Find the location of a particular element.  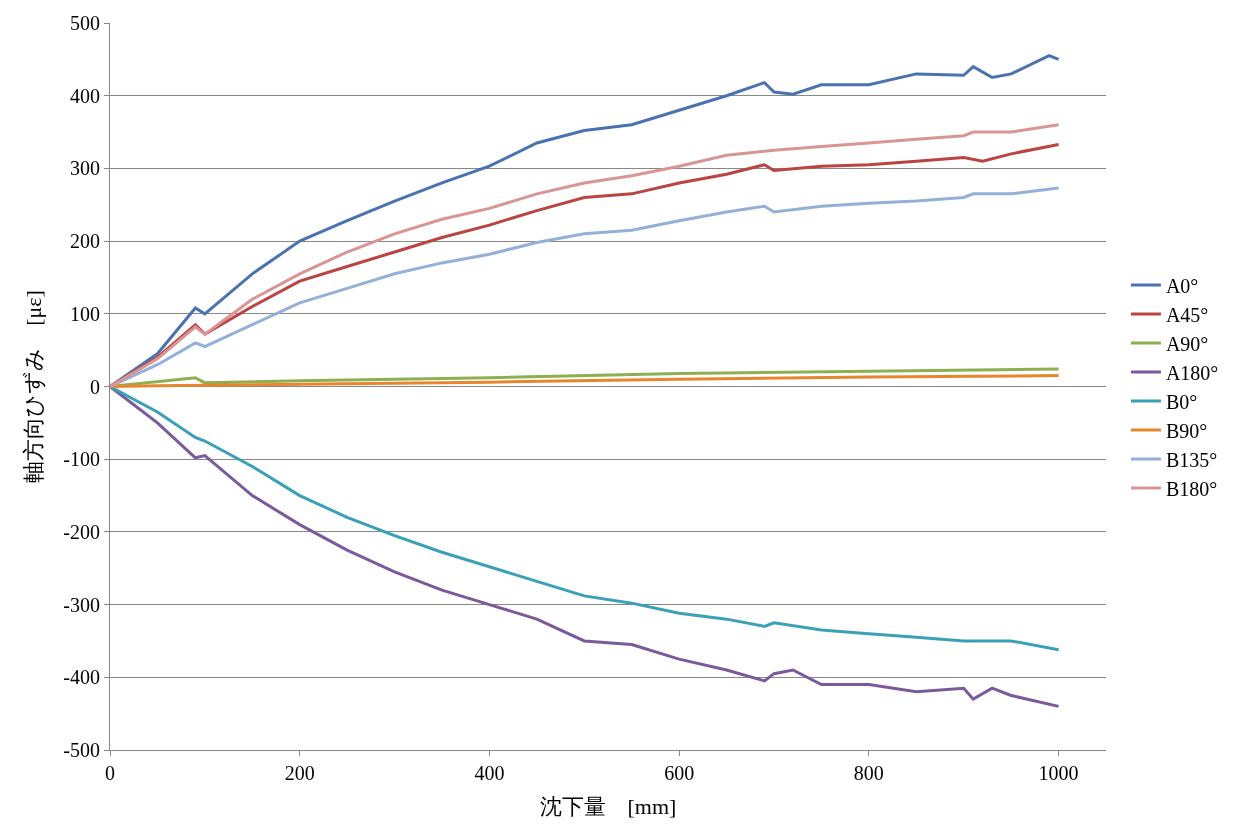

legend-label: B0° is located at coordinates (1181, 401).